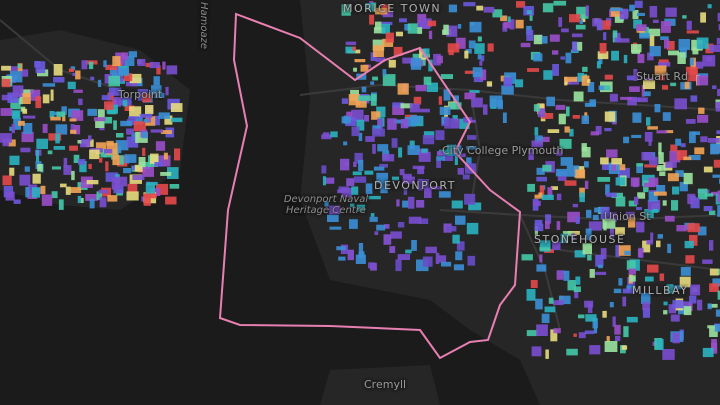 The image size is (720, 405). What do you see at coordinates (503, 150) in the screenshot?
I see `map-label: City College Plymouth` at bounding box center [503, 150].